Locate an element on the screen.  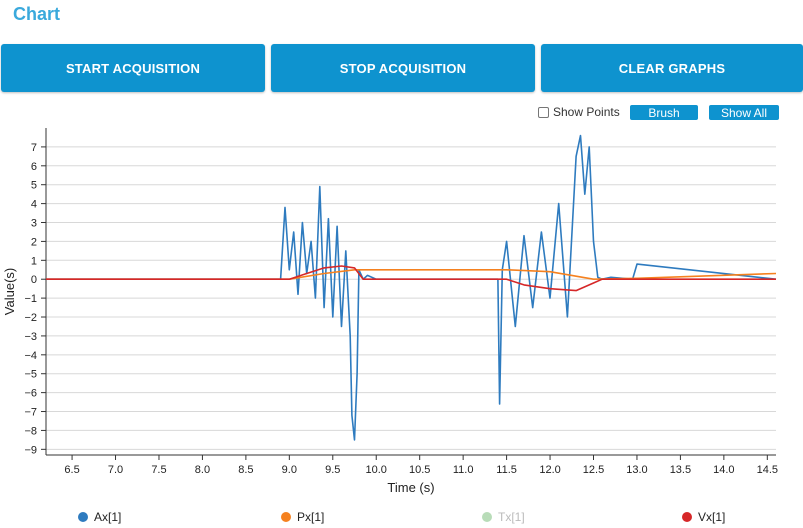
start-acquisition-button: START ACQUISITION is located at coordinates (133, 68).